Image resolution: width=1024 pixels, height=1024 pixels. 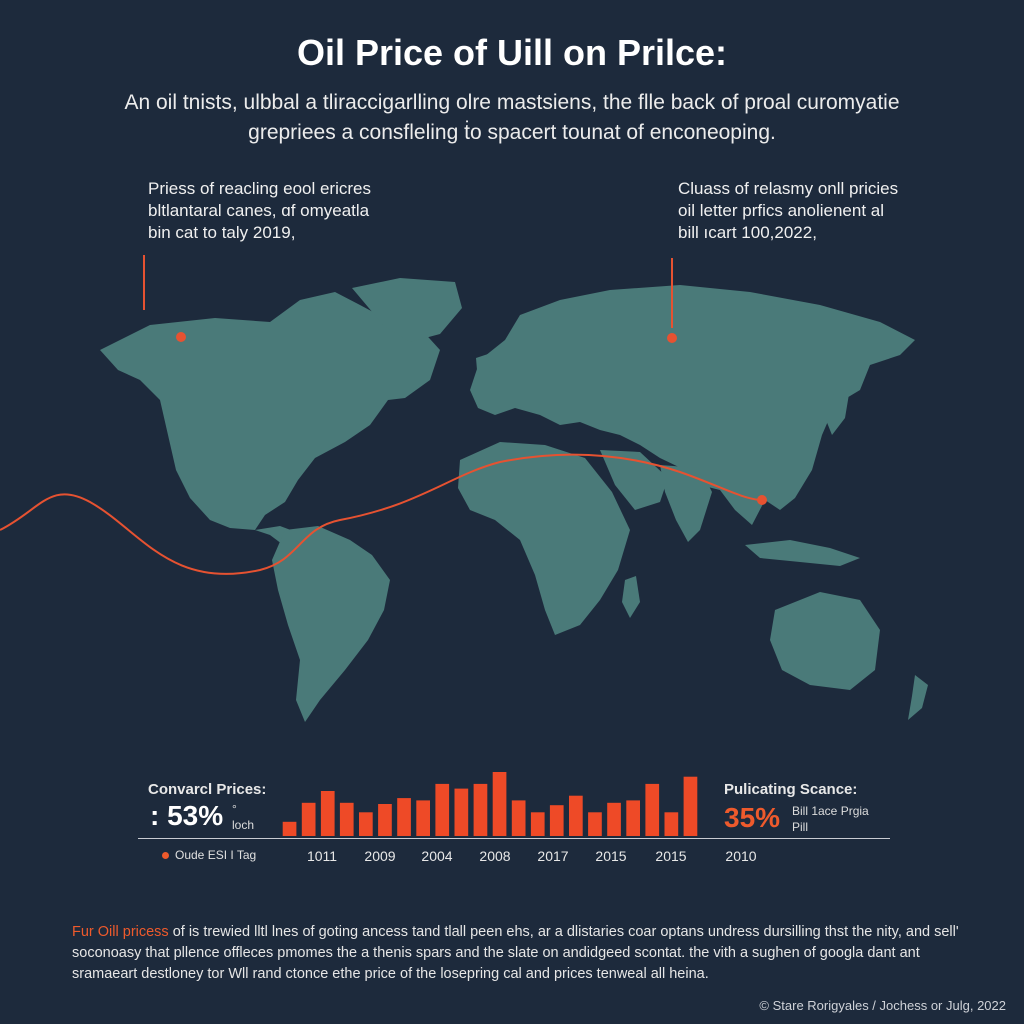 I want to click on body-highlight: Fur Oill pricess, so click(x=120, y=932).